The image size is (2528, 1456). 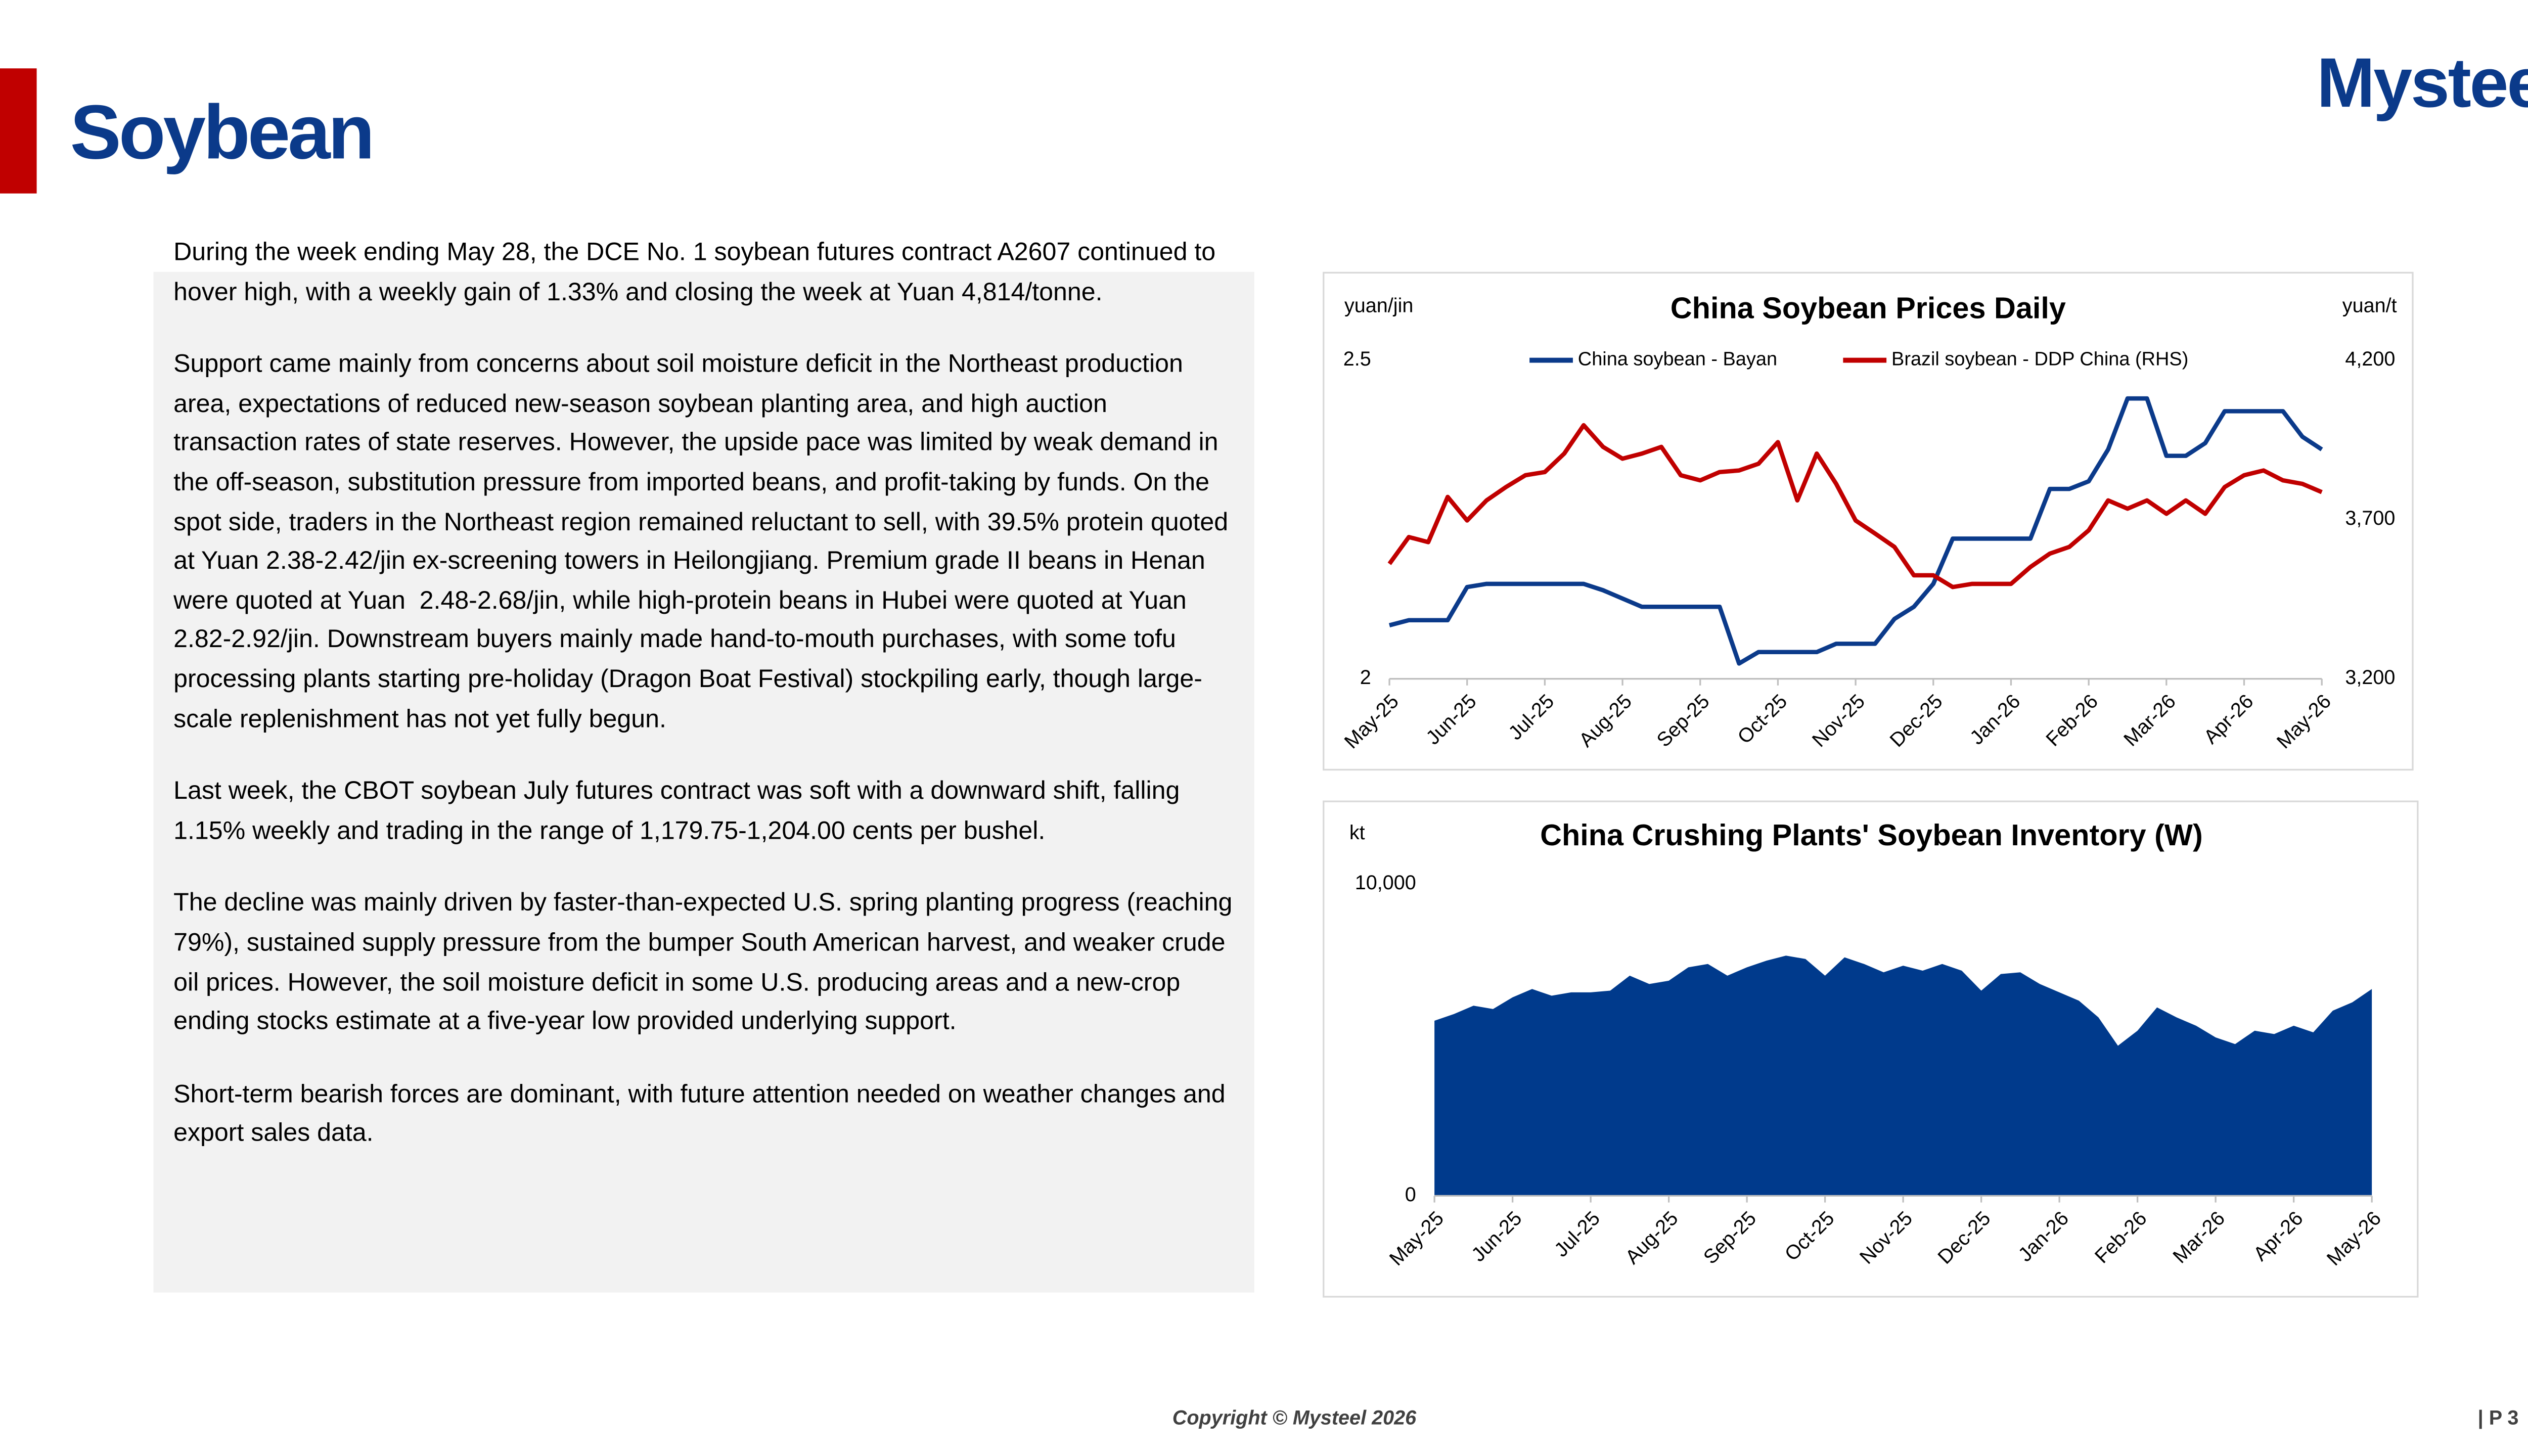 What do you see at coordinates (2370, 518) in the screenshot?
I see `y2-tick-label: 3,700` at bounding box center [2370, 518].